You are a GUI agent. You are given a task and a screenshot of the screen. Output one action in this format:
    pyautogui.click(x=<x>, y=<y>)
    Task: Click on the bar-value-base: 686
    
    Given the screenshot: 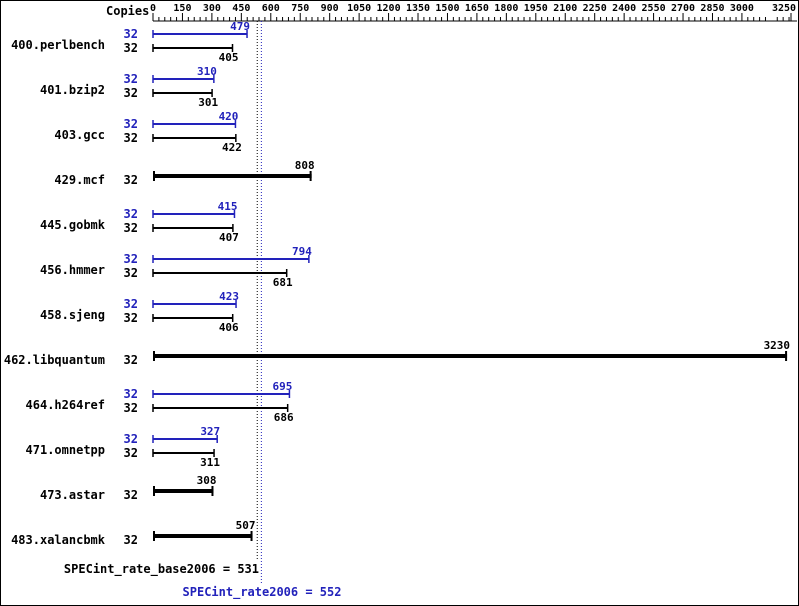 What is the action you would take?
    pyautogui.click(x=284, y=417)
    